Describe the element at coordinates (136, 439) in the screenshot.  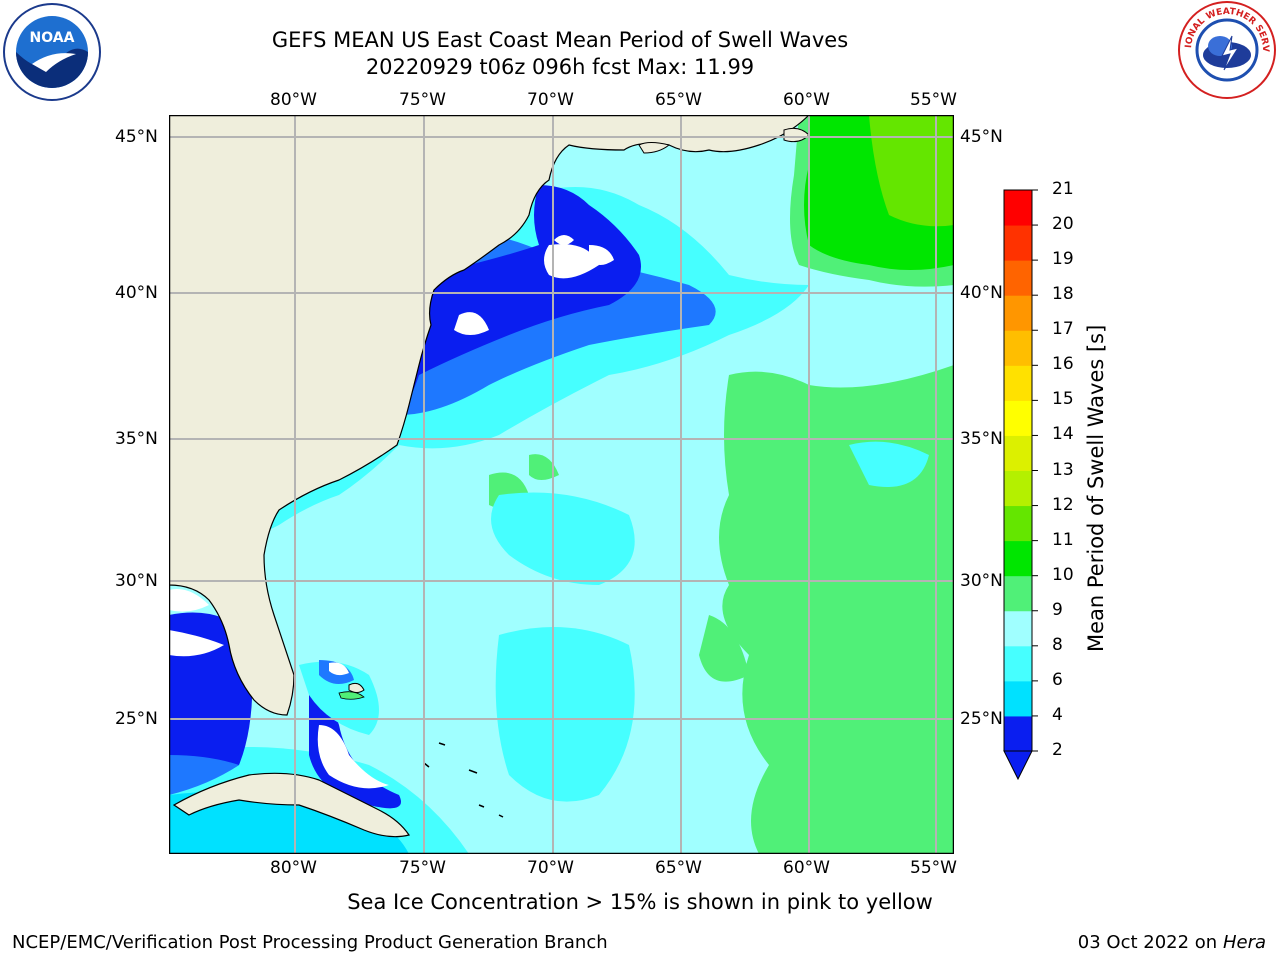
I see `lat-label-left: 35°N` at that location.